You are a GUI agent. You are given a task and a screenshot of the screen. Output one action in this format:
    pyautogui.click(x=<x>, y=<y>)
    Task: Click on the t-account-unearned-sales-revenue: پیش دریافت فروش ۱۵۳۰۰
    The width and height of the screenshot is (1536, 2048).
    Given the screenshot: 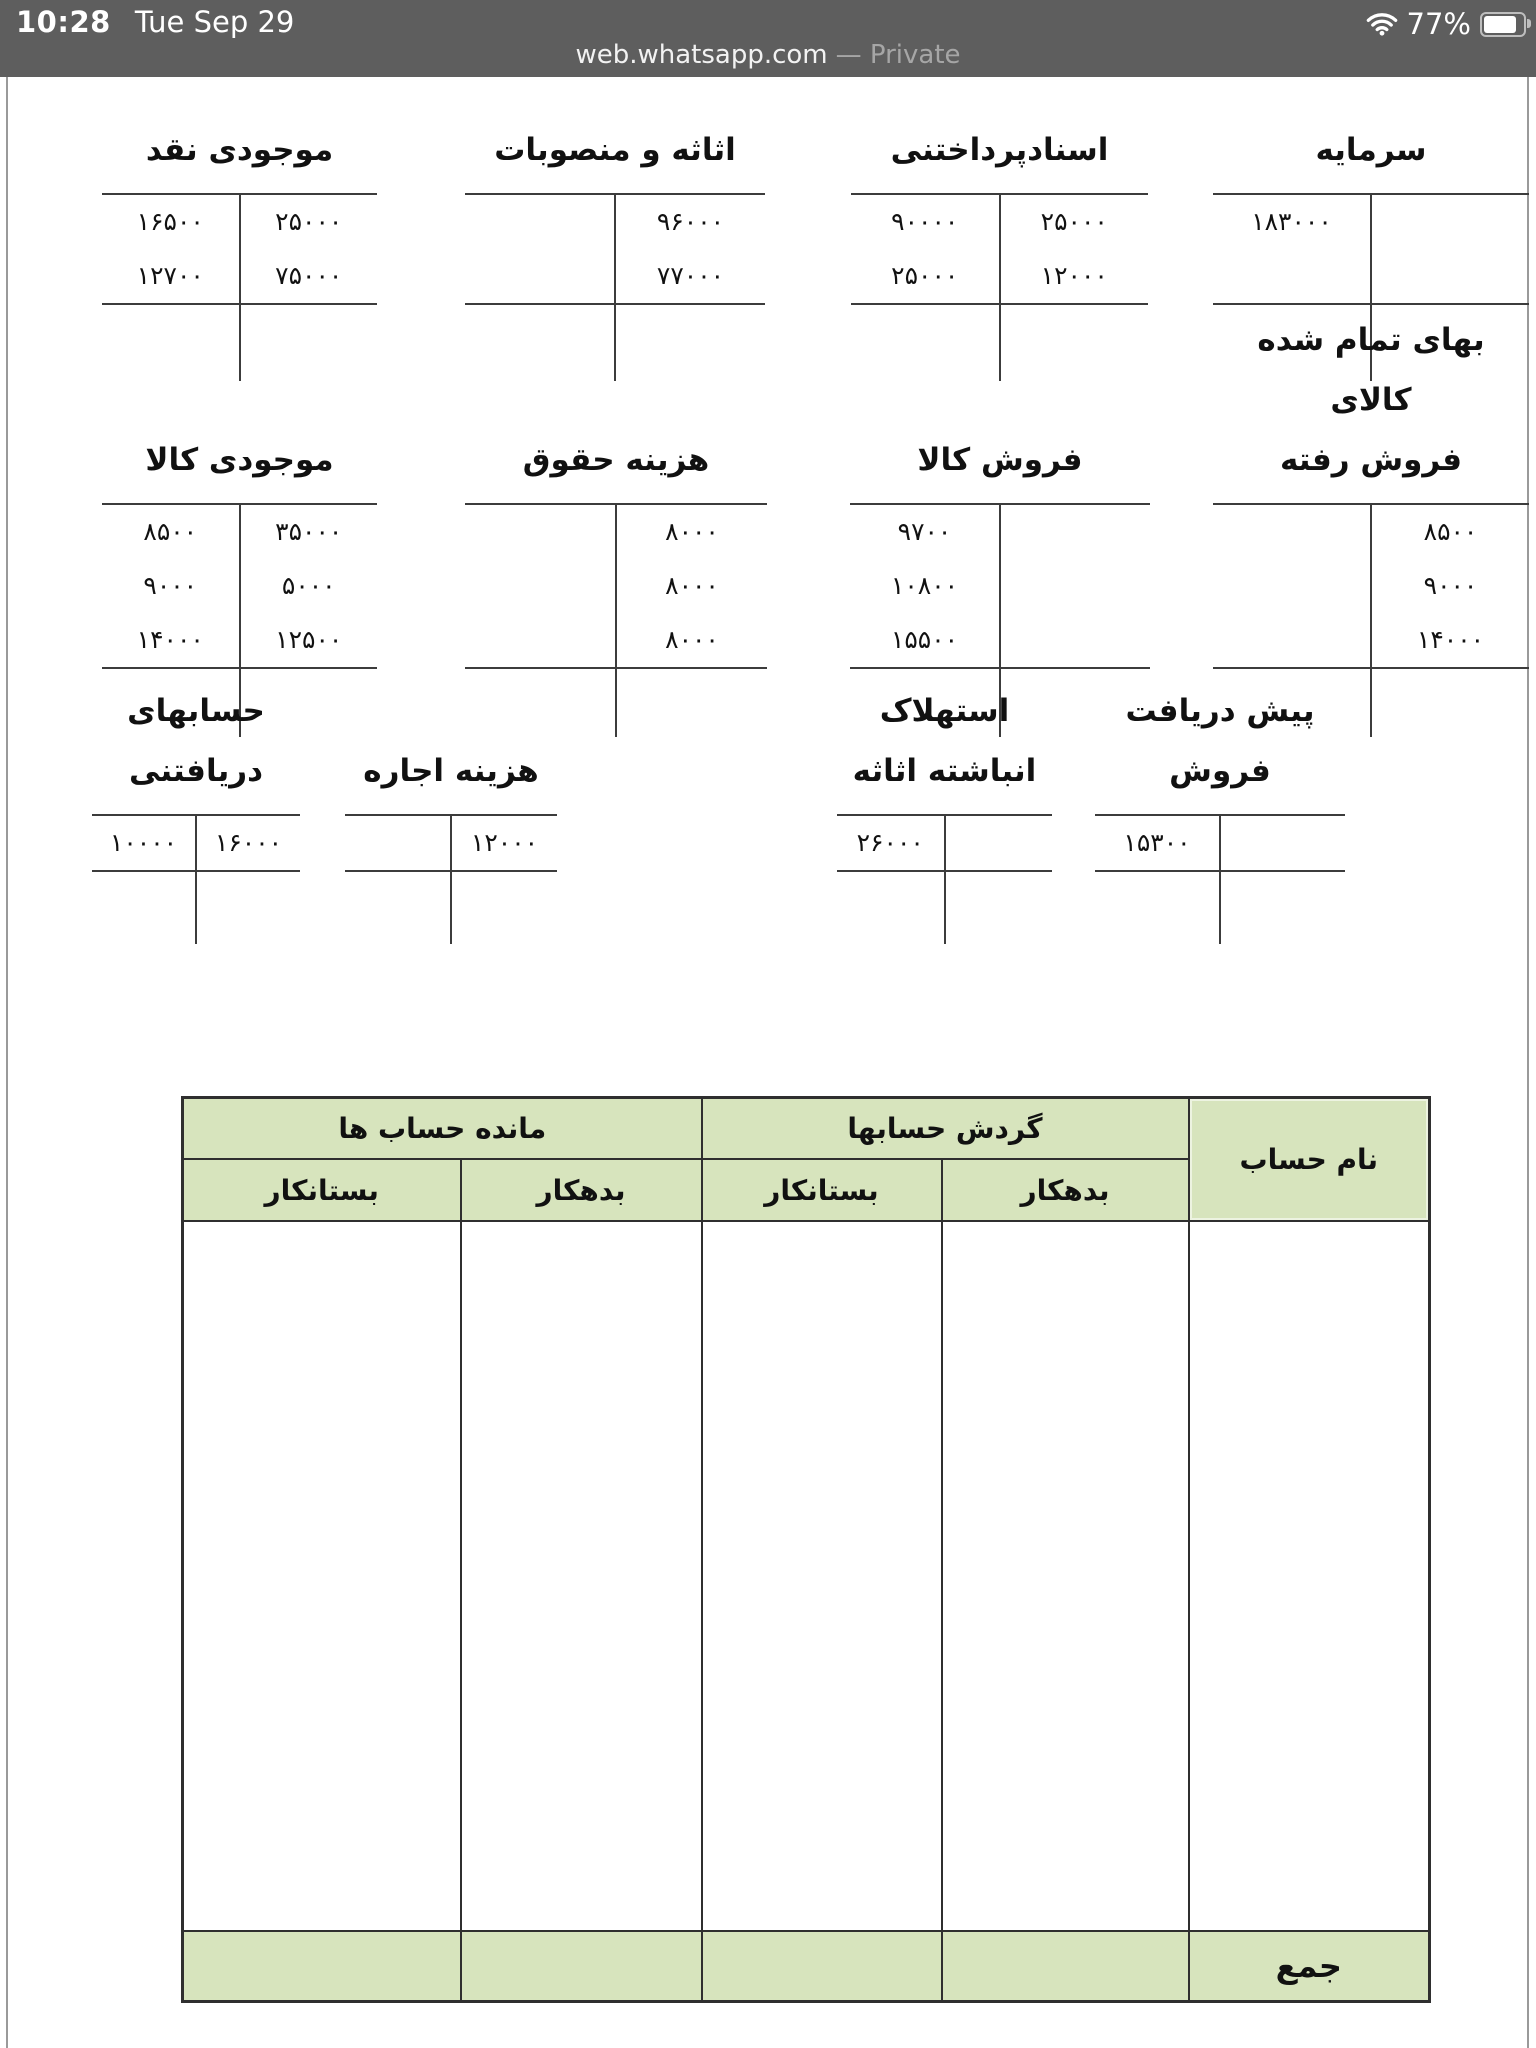 What is the action you would take?
    pyautogui.click(x=1220, y=818)
    